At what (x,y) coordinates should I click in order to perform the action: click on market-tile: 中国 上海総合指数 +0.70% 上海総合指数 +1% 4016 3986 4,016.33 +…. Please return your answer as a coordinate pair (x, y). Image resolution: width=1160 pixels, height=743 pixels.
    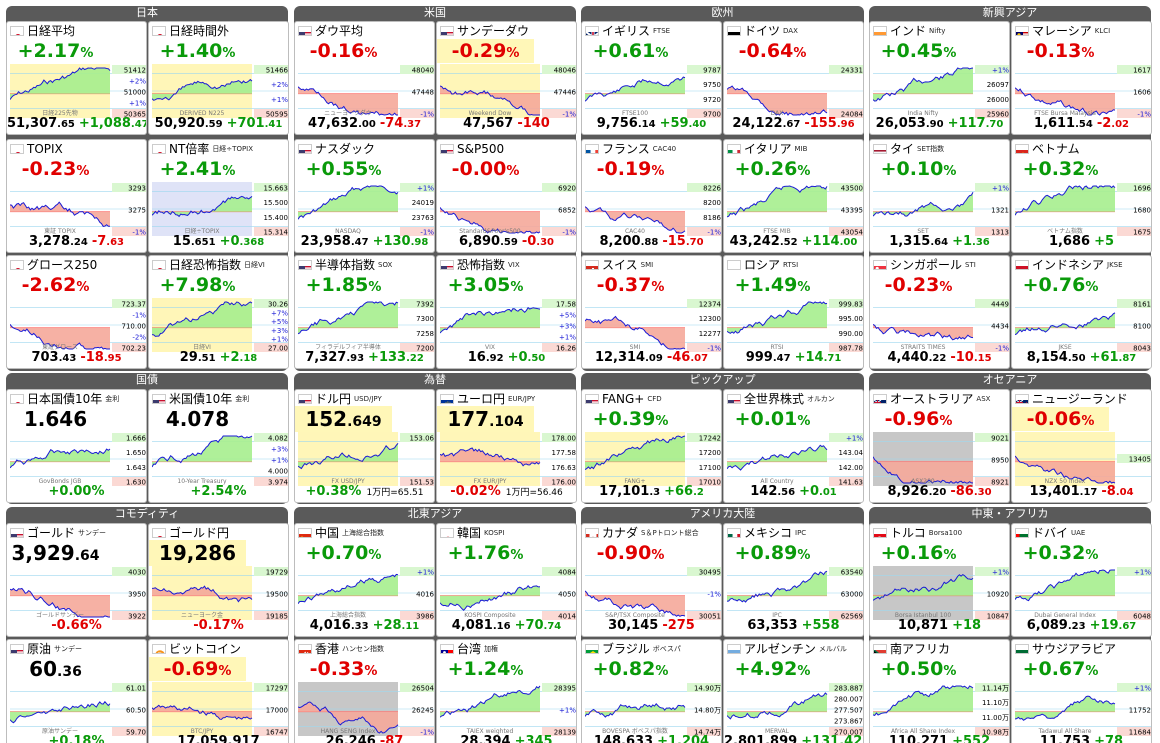
    Looking at the image, I should click on (364, 580).